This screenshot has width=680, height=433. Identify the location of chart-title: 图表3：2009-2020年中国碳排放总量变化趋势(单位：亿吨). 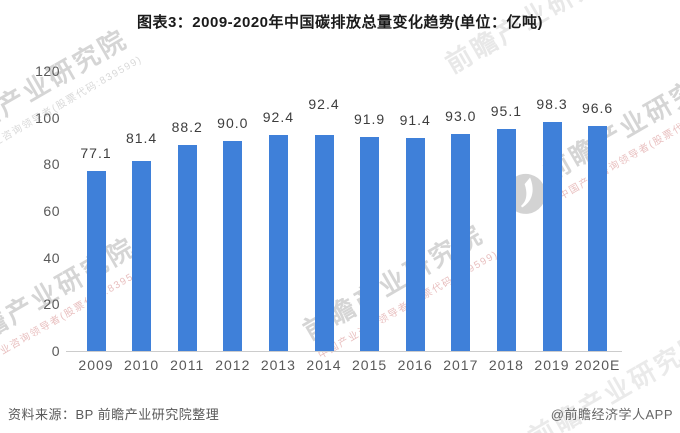
(340, 22).